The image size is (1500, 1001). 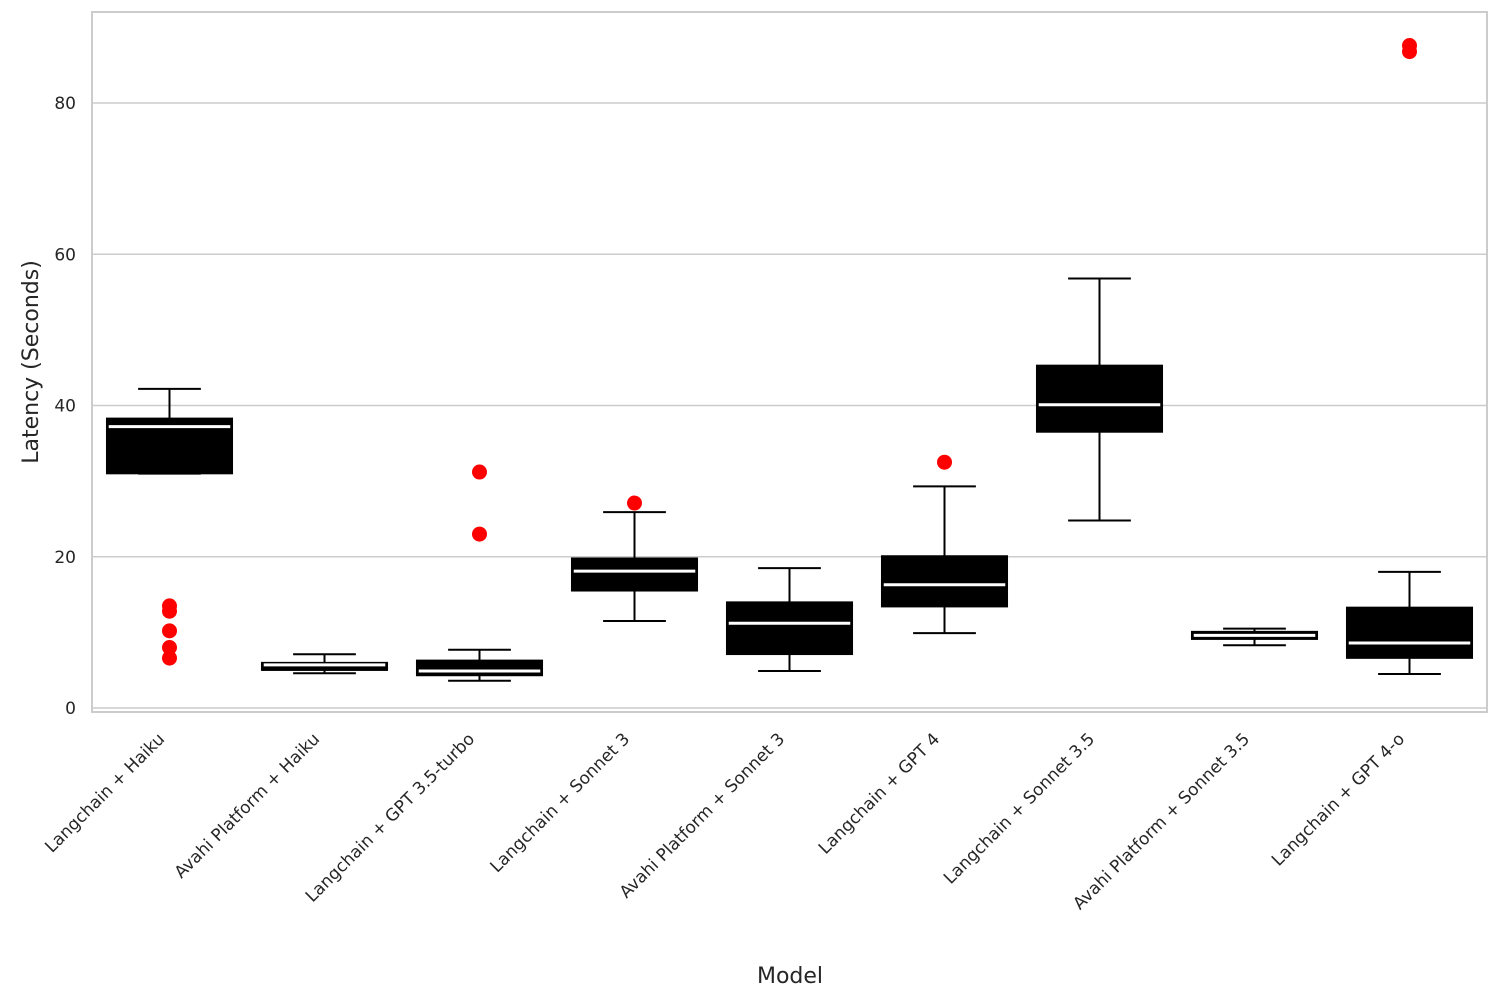 What do you see at coordinates (65, 104) in the screenshot?
I see `y-tick-label-80: 80` at bounding box center [65, 104].